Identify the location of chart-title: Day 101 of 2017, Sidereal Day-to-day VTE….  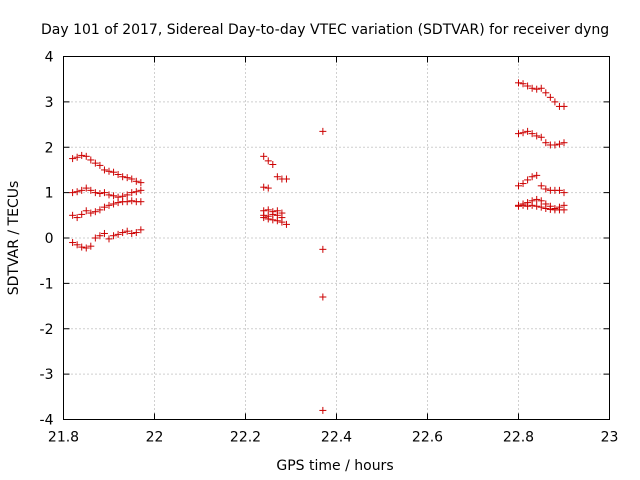
(325, 30).